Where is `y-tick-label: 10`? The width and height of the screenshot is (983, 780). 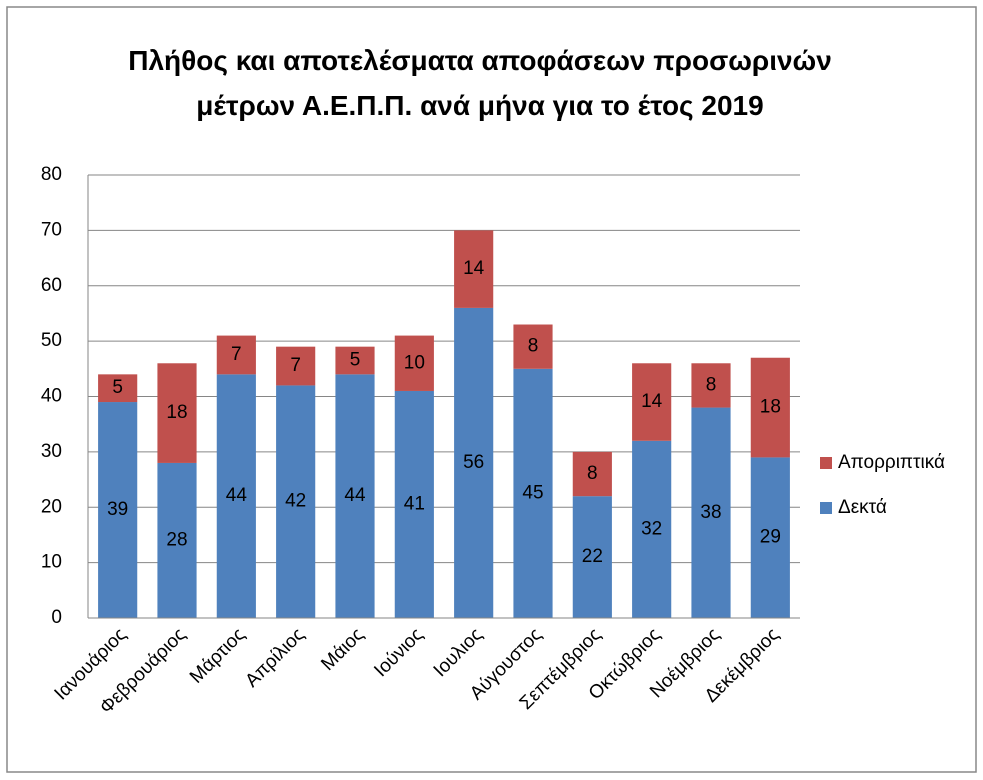 y-tick-label: 10 is located at coordinates (51, 562).